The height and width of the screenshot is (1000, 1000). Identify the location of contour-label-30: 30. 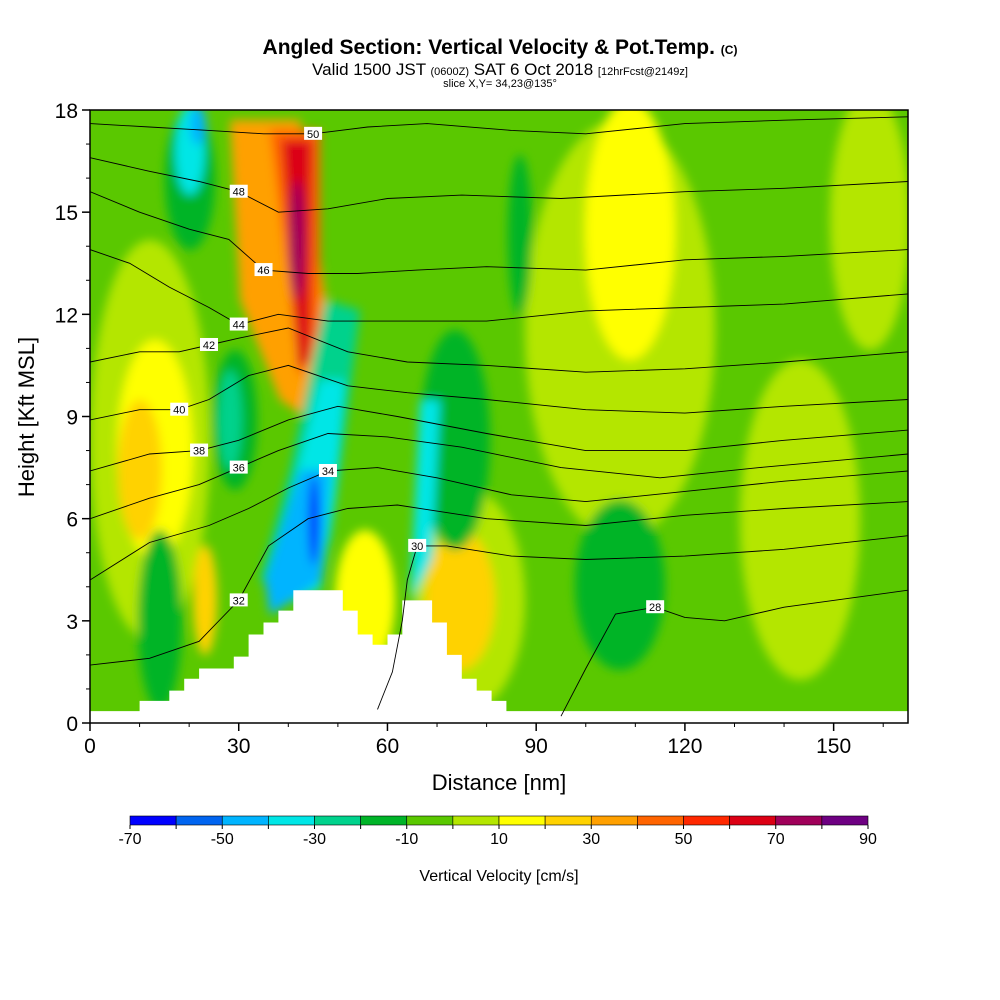
(417, 547).